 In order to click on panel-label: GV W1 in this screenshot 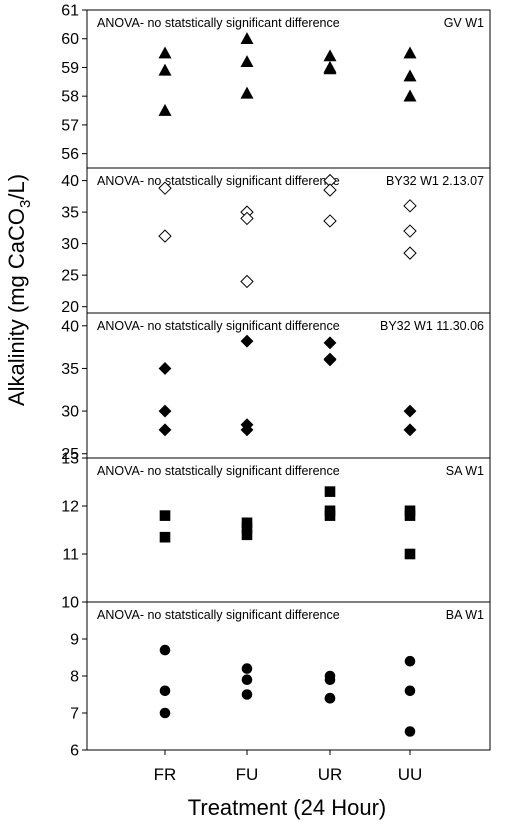, I will do `click(464, 23)`.